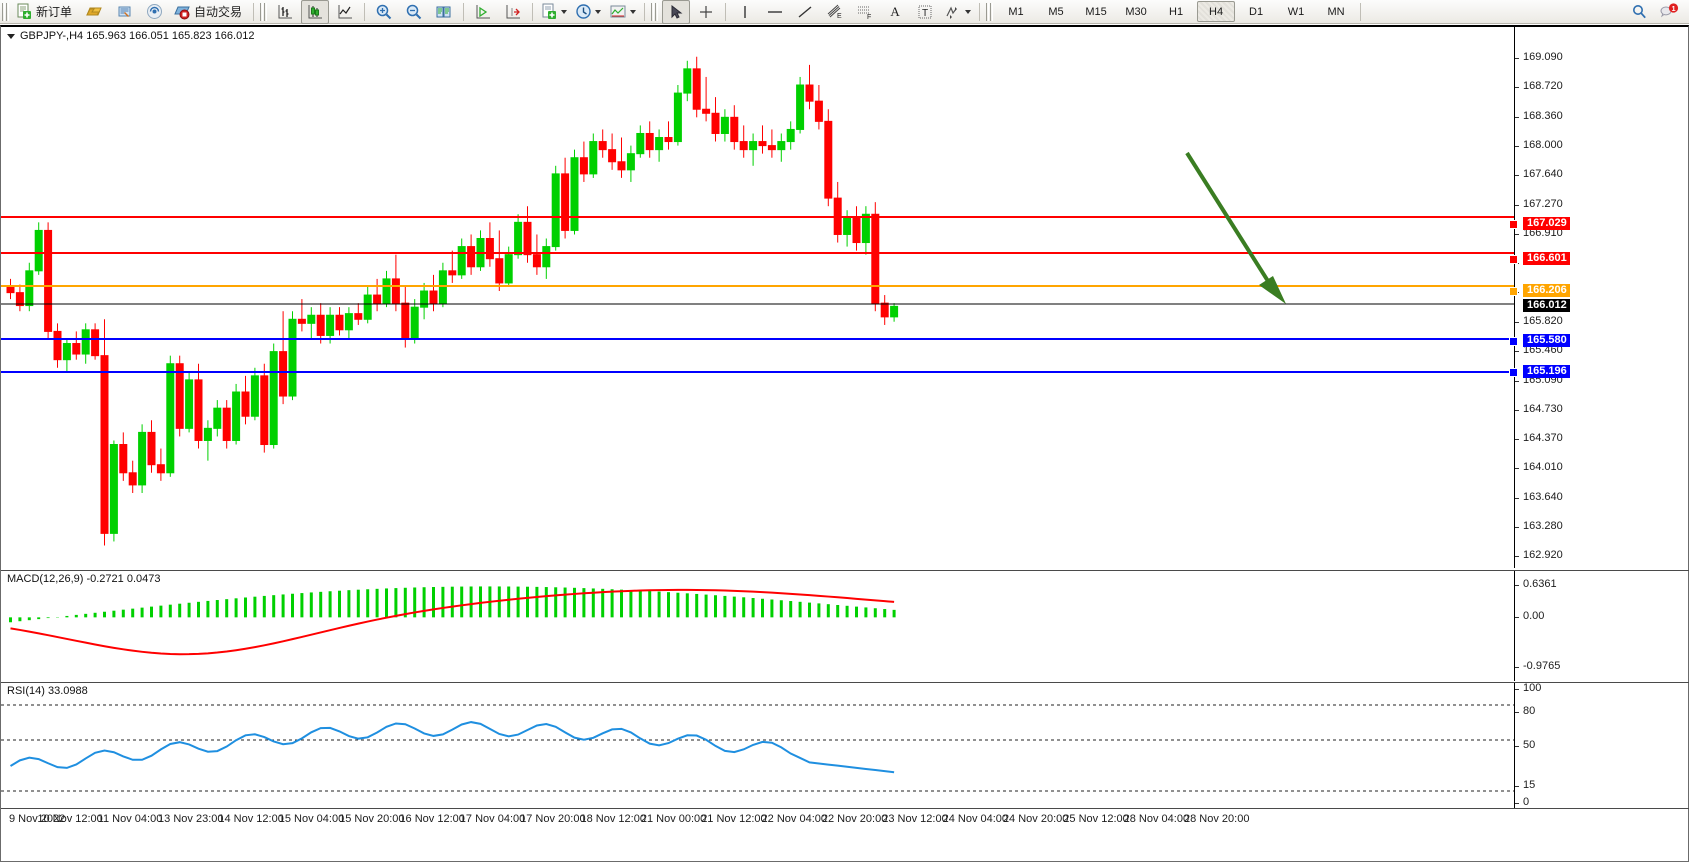  I want to click on arrows-button, so click(957, 12).